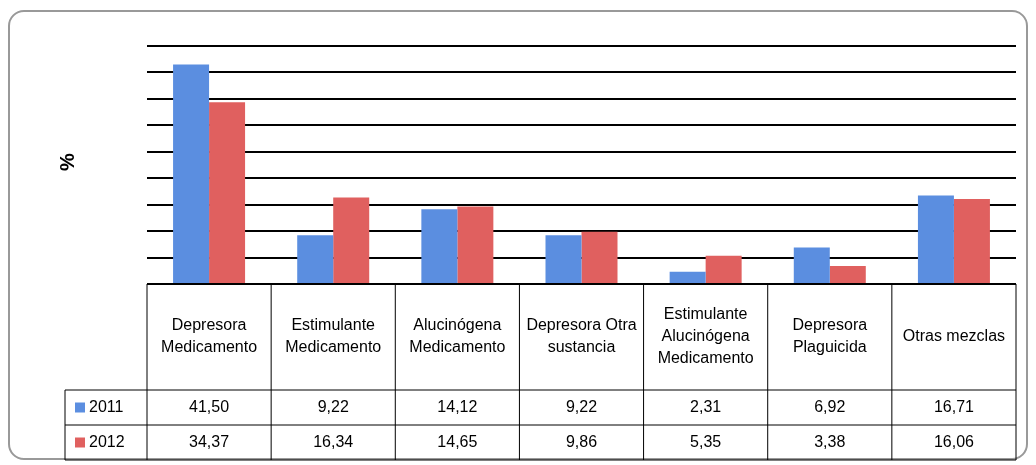 Image resolution: width=1036 pixels, height=465 pixels. I want to click on x-tick-label: Depresora Medicamento, so click(209, 336).